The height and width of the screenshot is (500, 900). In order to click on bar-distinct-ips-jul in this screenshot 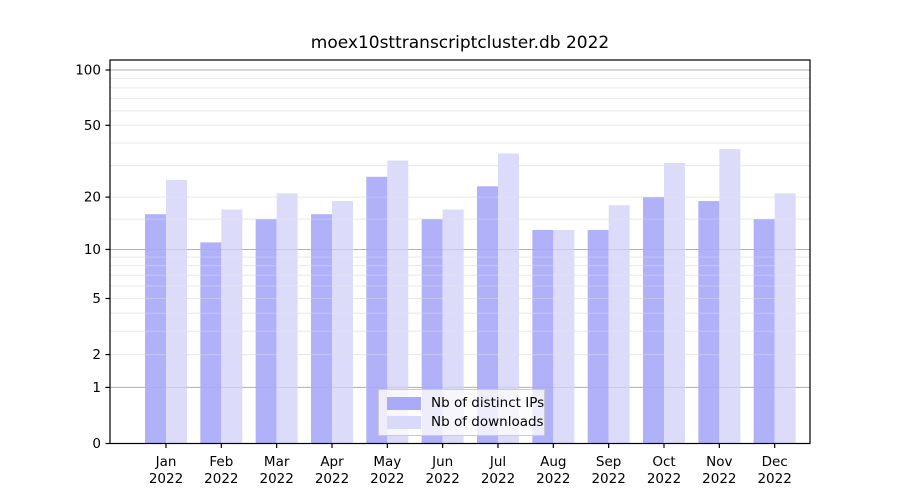, I will do `click(487, 315)`.